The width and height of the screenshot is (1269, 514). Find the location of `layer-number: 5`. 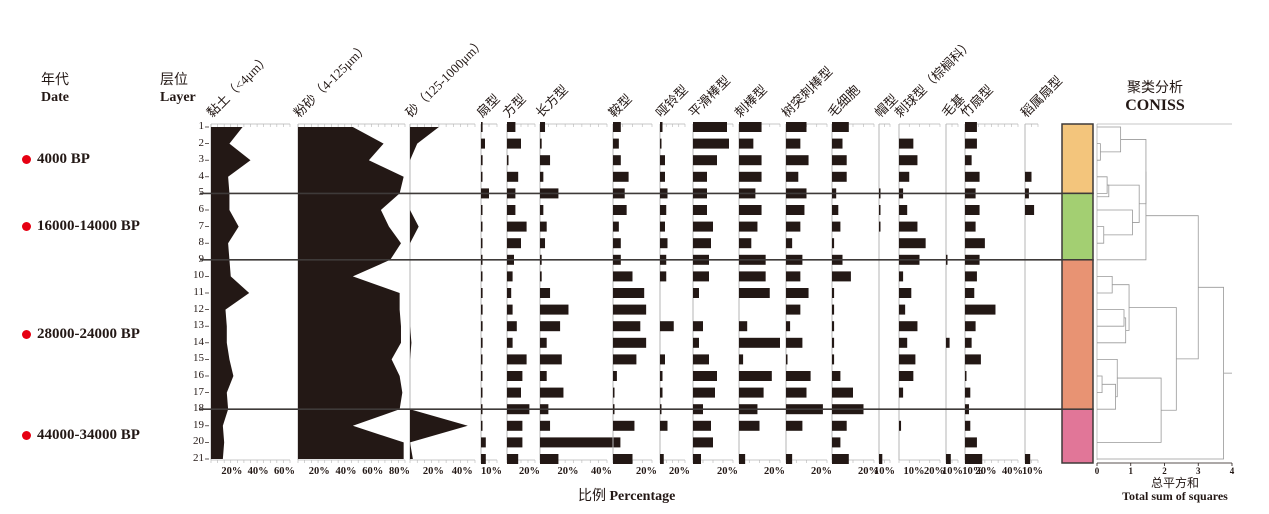

layer-number: 5 is located at coordinates (201, 192).